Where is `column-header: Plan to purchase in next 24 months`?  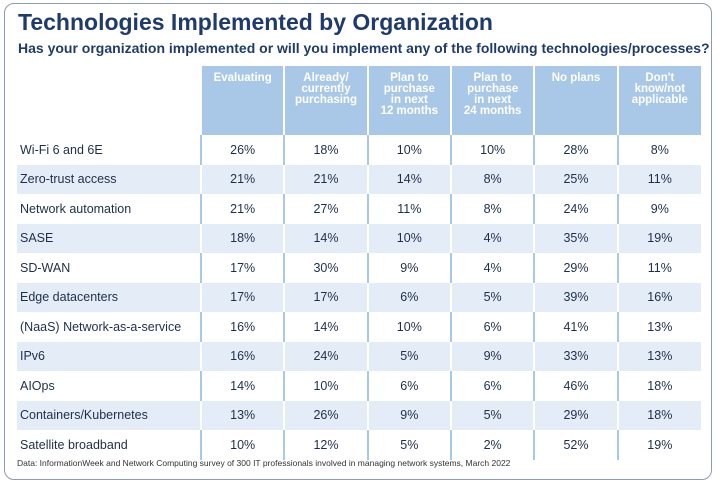
column-header: Plan to purchase in next 24 months is located at coordinates (492, 100).